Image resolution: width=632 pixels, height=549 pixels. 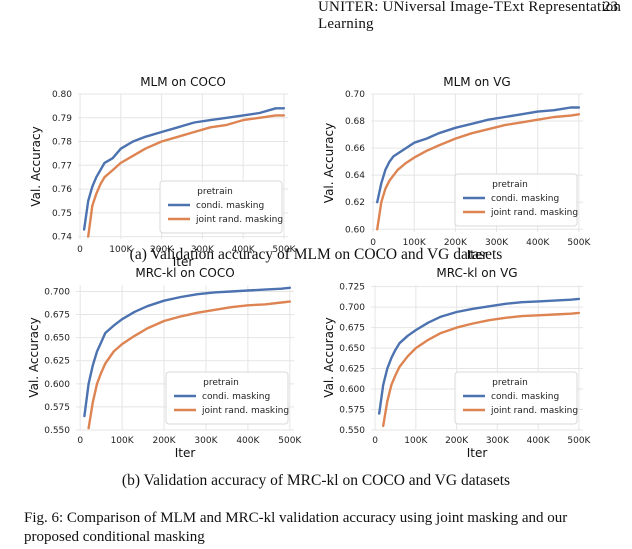 What do you see at coordinates (62, 119) in the screenshot?
I see `y-tick-label: 0.79` at bounding box center [62, 119].